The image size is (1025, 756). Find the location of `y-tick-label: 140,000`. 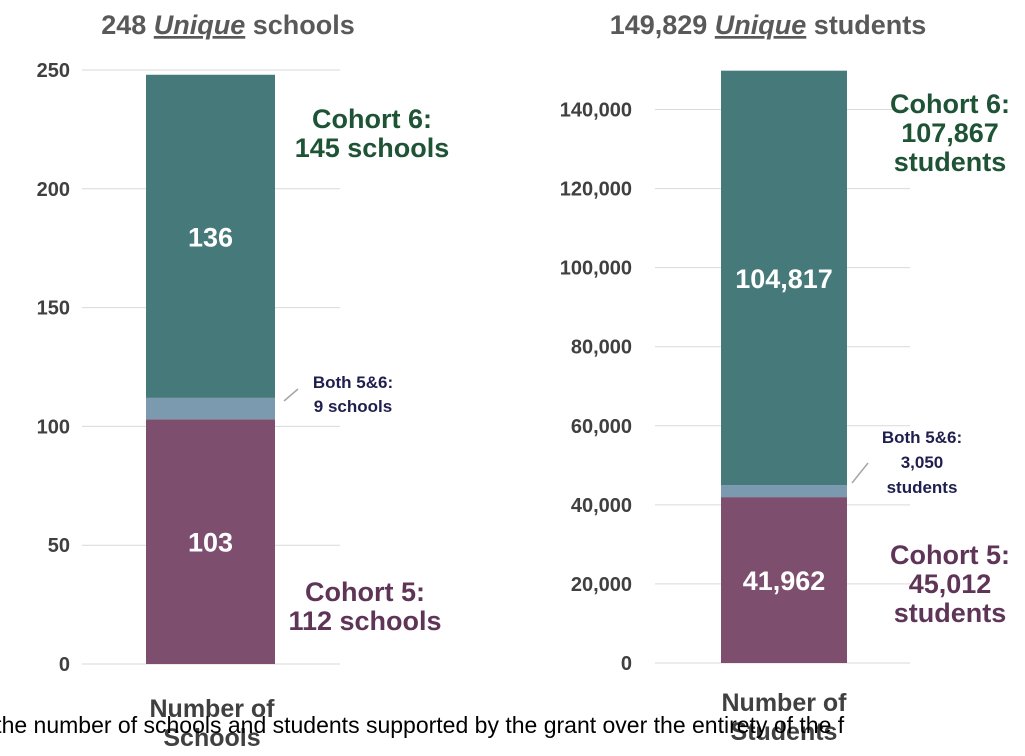

y-tick-label: 140,000 is located at coordinates (596, 111).